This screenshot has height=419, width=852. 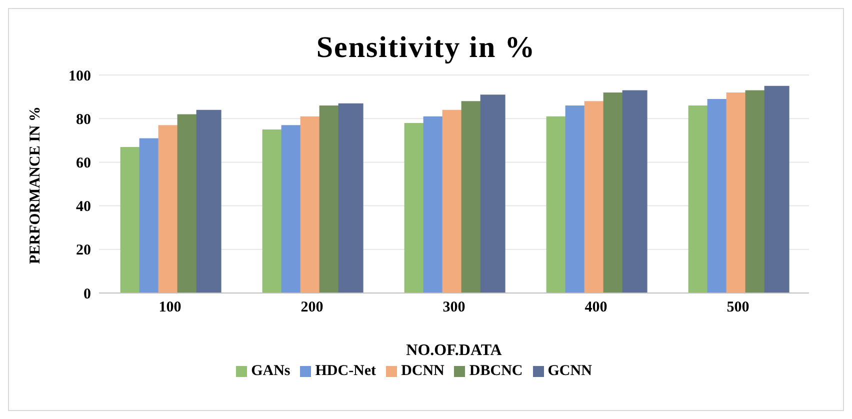 I want to click on legend-label: GCNN, so click(x=570, y=371).